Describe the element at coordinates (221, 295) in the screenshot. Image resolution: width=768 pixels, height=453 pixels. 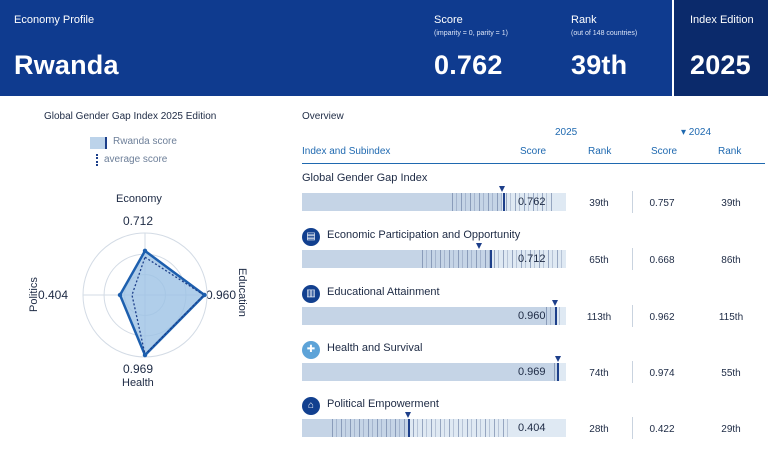
I see `radar-value-education: 0.960` at that location.